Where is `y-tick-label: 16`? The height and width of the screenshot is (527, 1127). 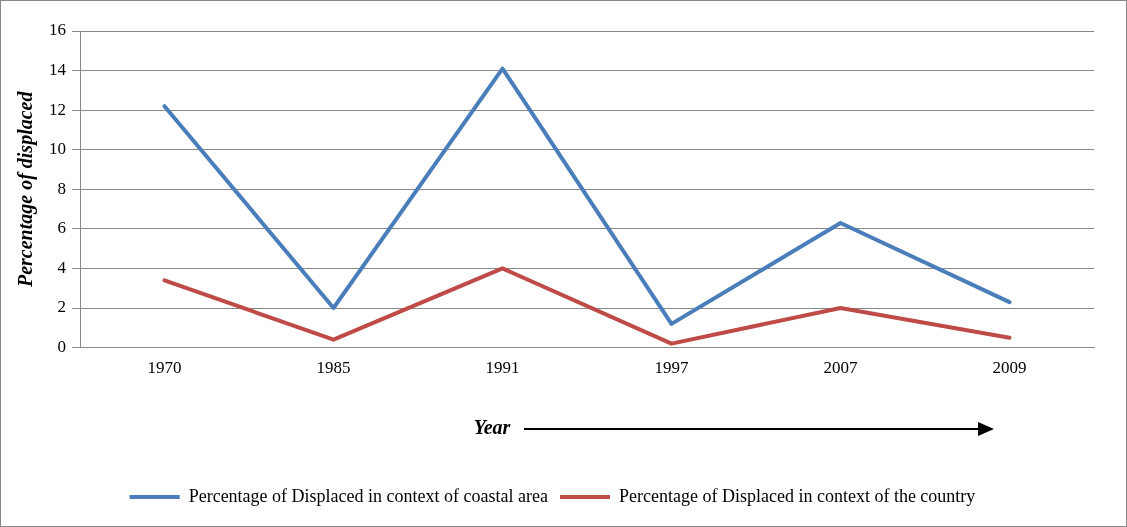
y-tick-label: 16 is located at coordinates (57, 30).